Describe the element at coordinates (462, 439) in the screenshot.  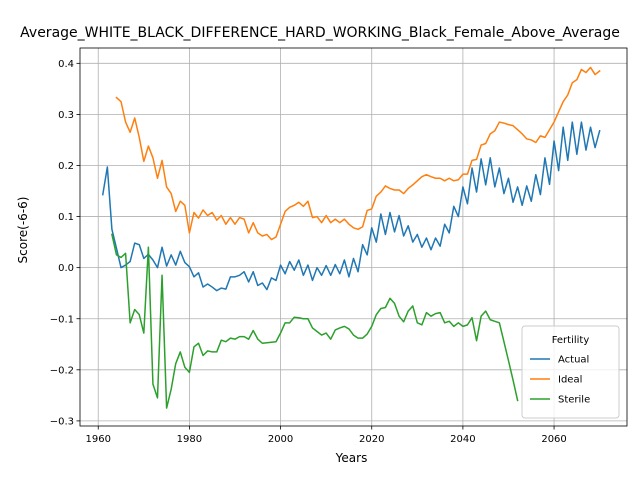
I see `x-tick-label: 2040` at that location.